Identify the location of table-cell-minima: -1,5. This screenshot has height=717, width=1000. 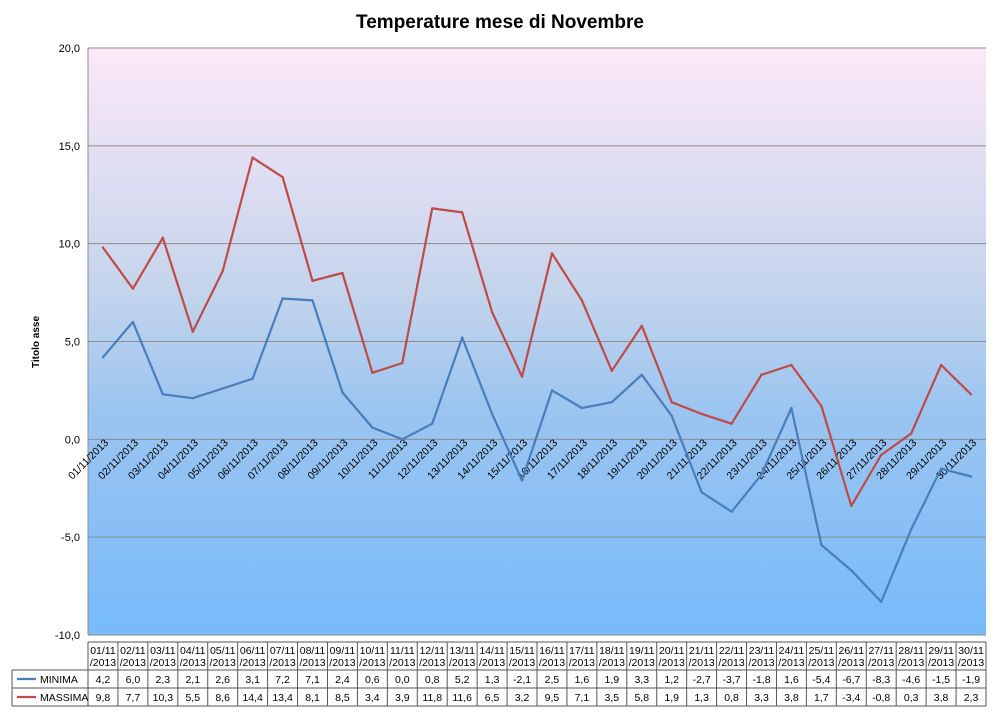
(941, 680).